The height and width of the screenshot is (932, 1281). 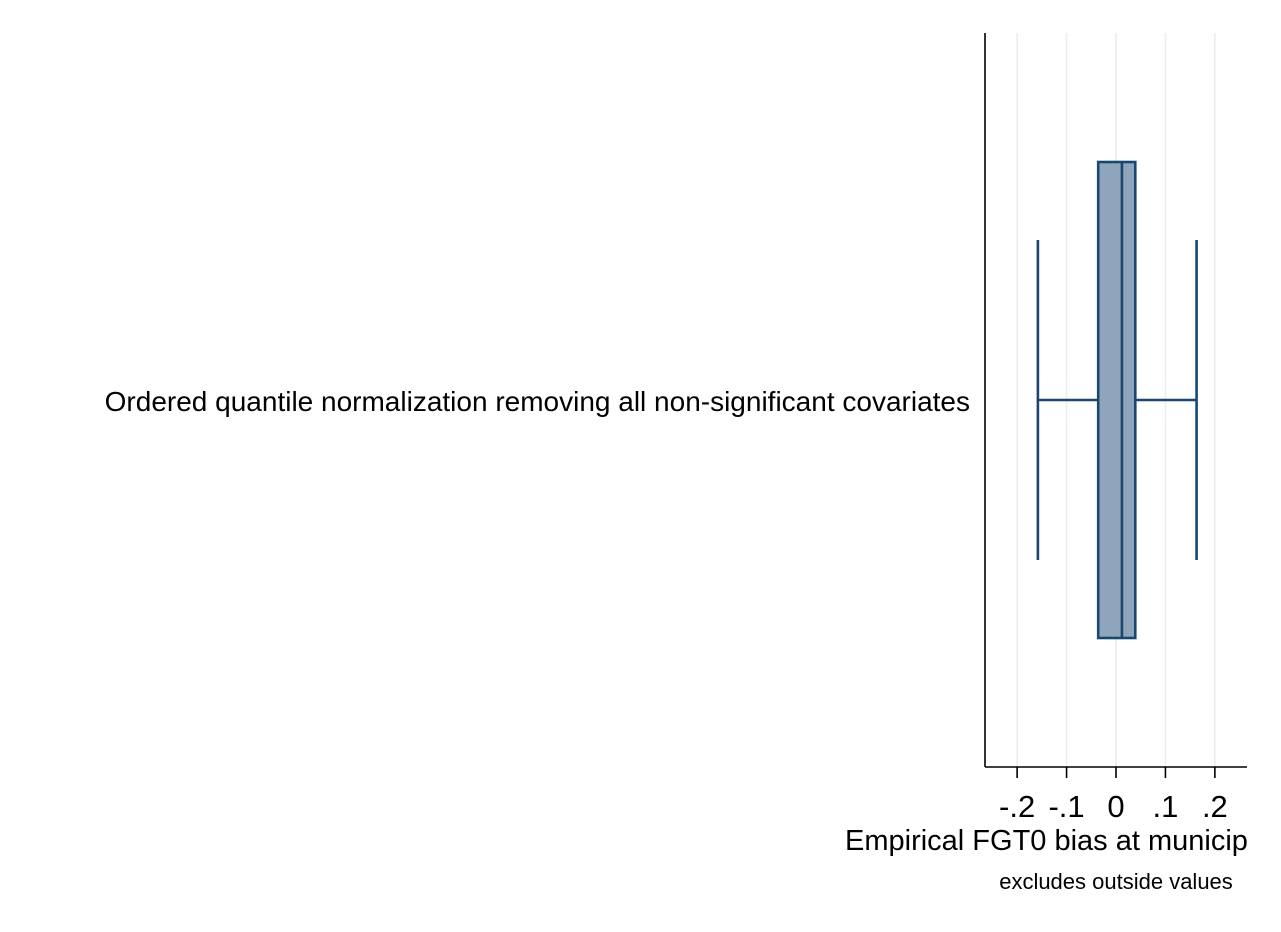 I want to click on x-axis-title: Empirical FGT0 bias at municip, so click(x=1046, y=841).